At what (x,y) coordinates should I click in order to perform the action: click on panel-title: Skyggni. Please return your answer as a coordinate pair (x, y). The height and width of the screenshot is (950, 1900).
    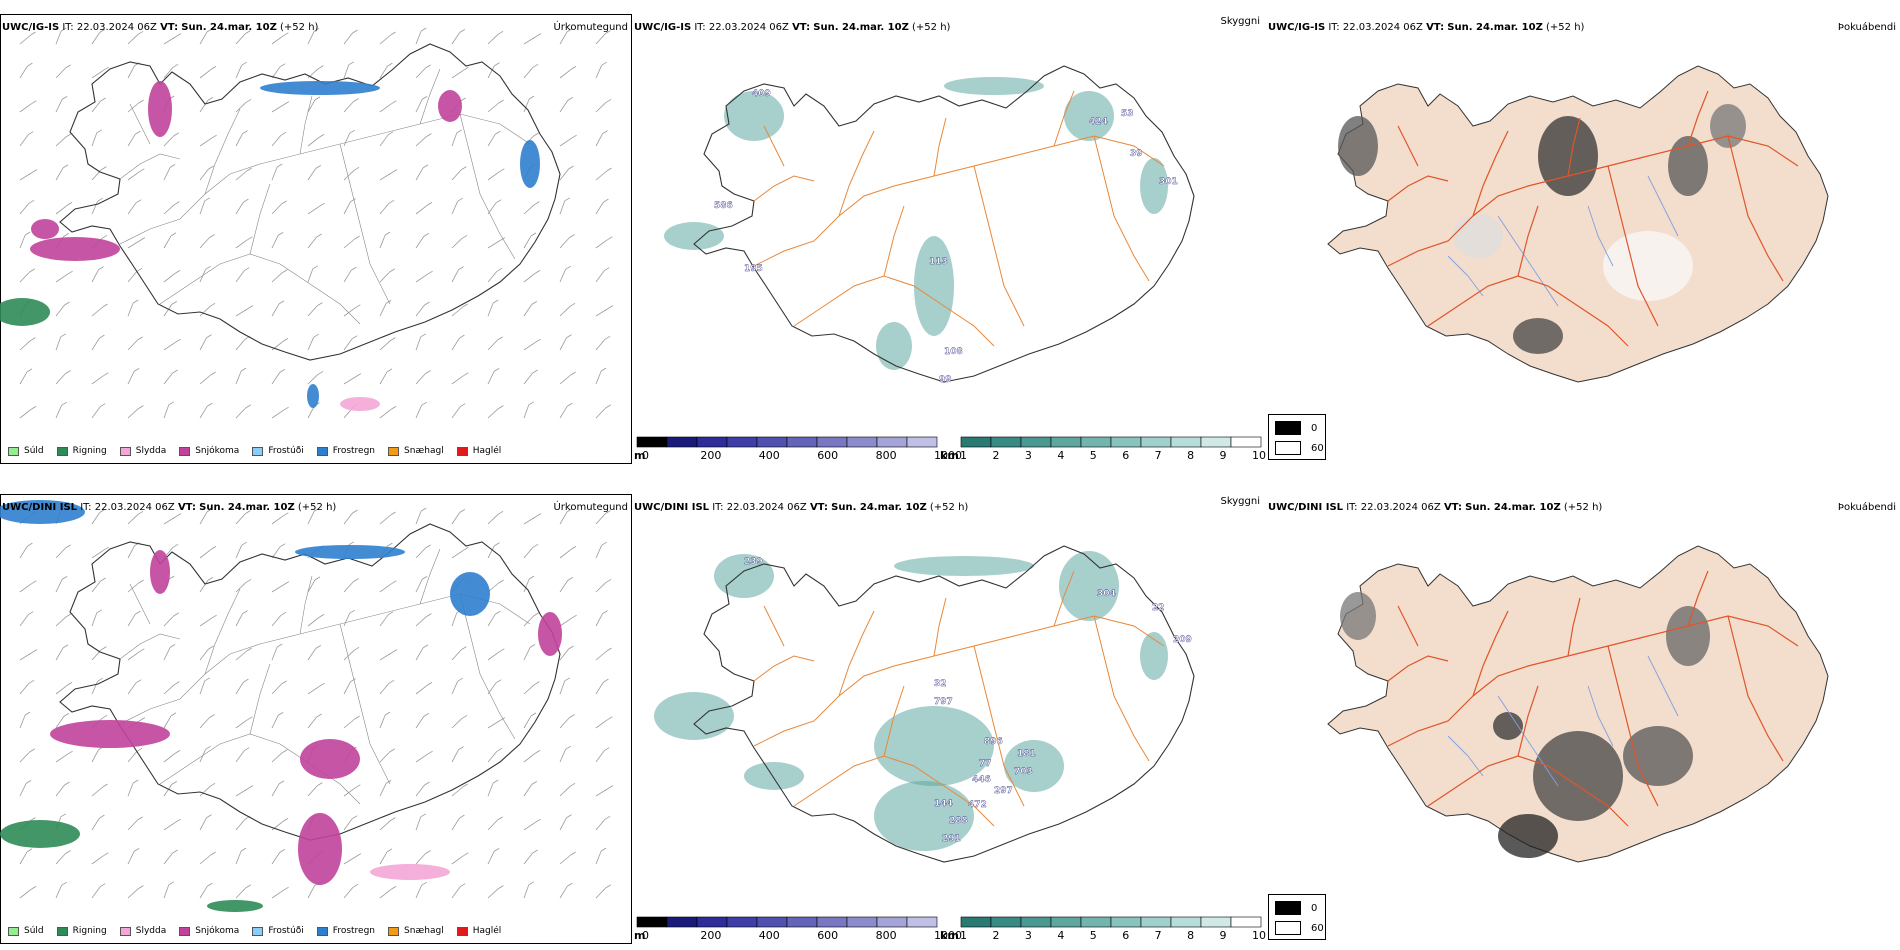
    Looking at the image, I should click on (1240, 501).